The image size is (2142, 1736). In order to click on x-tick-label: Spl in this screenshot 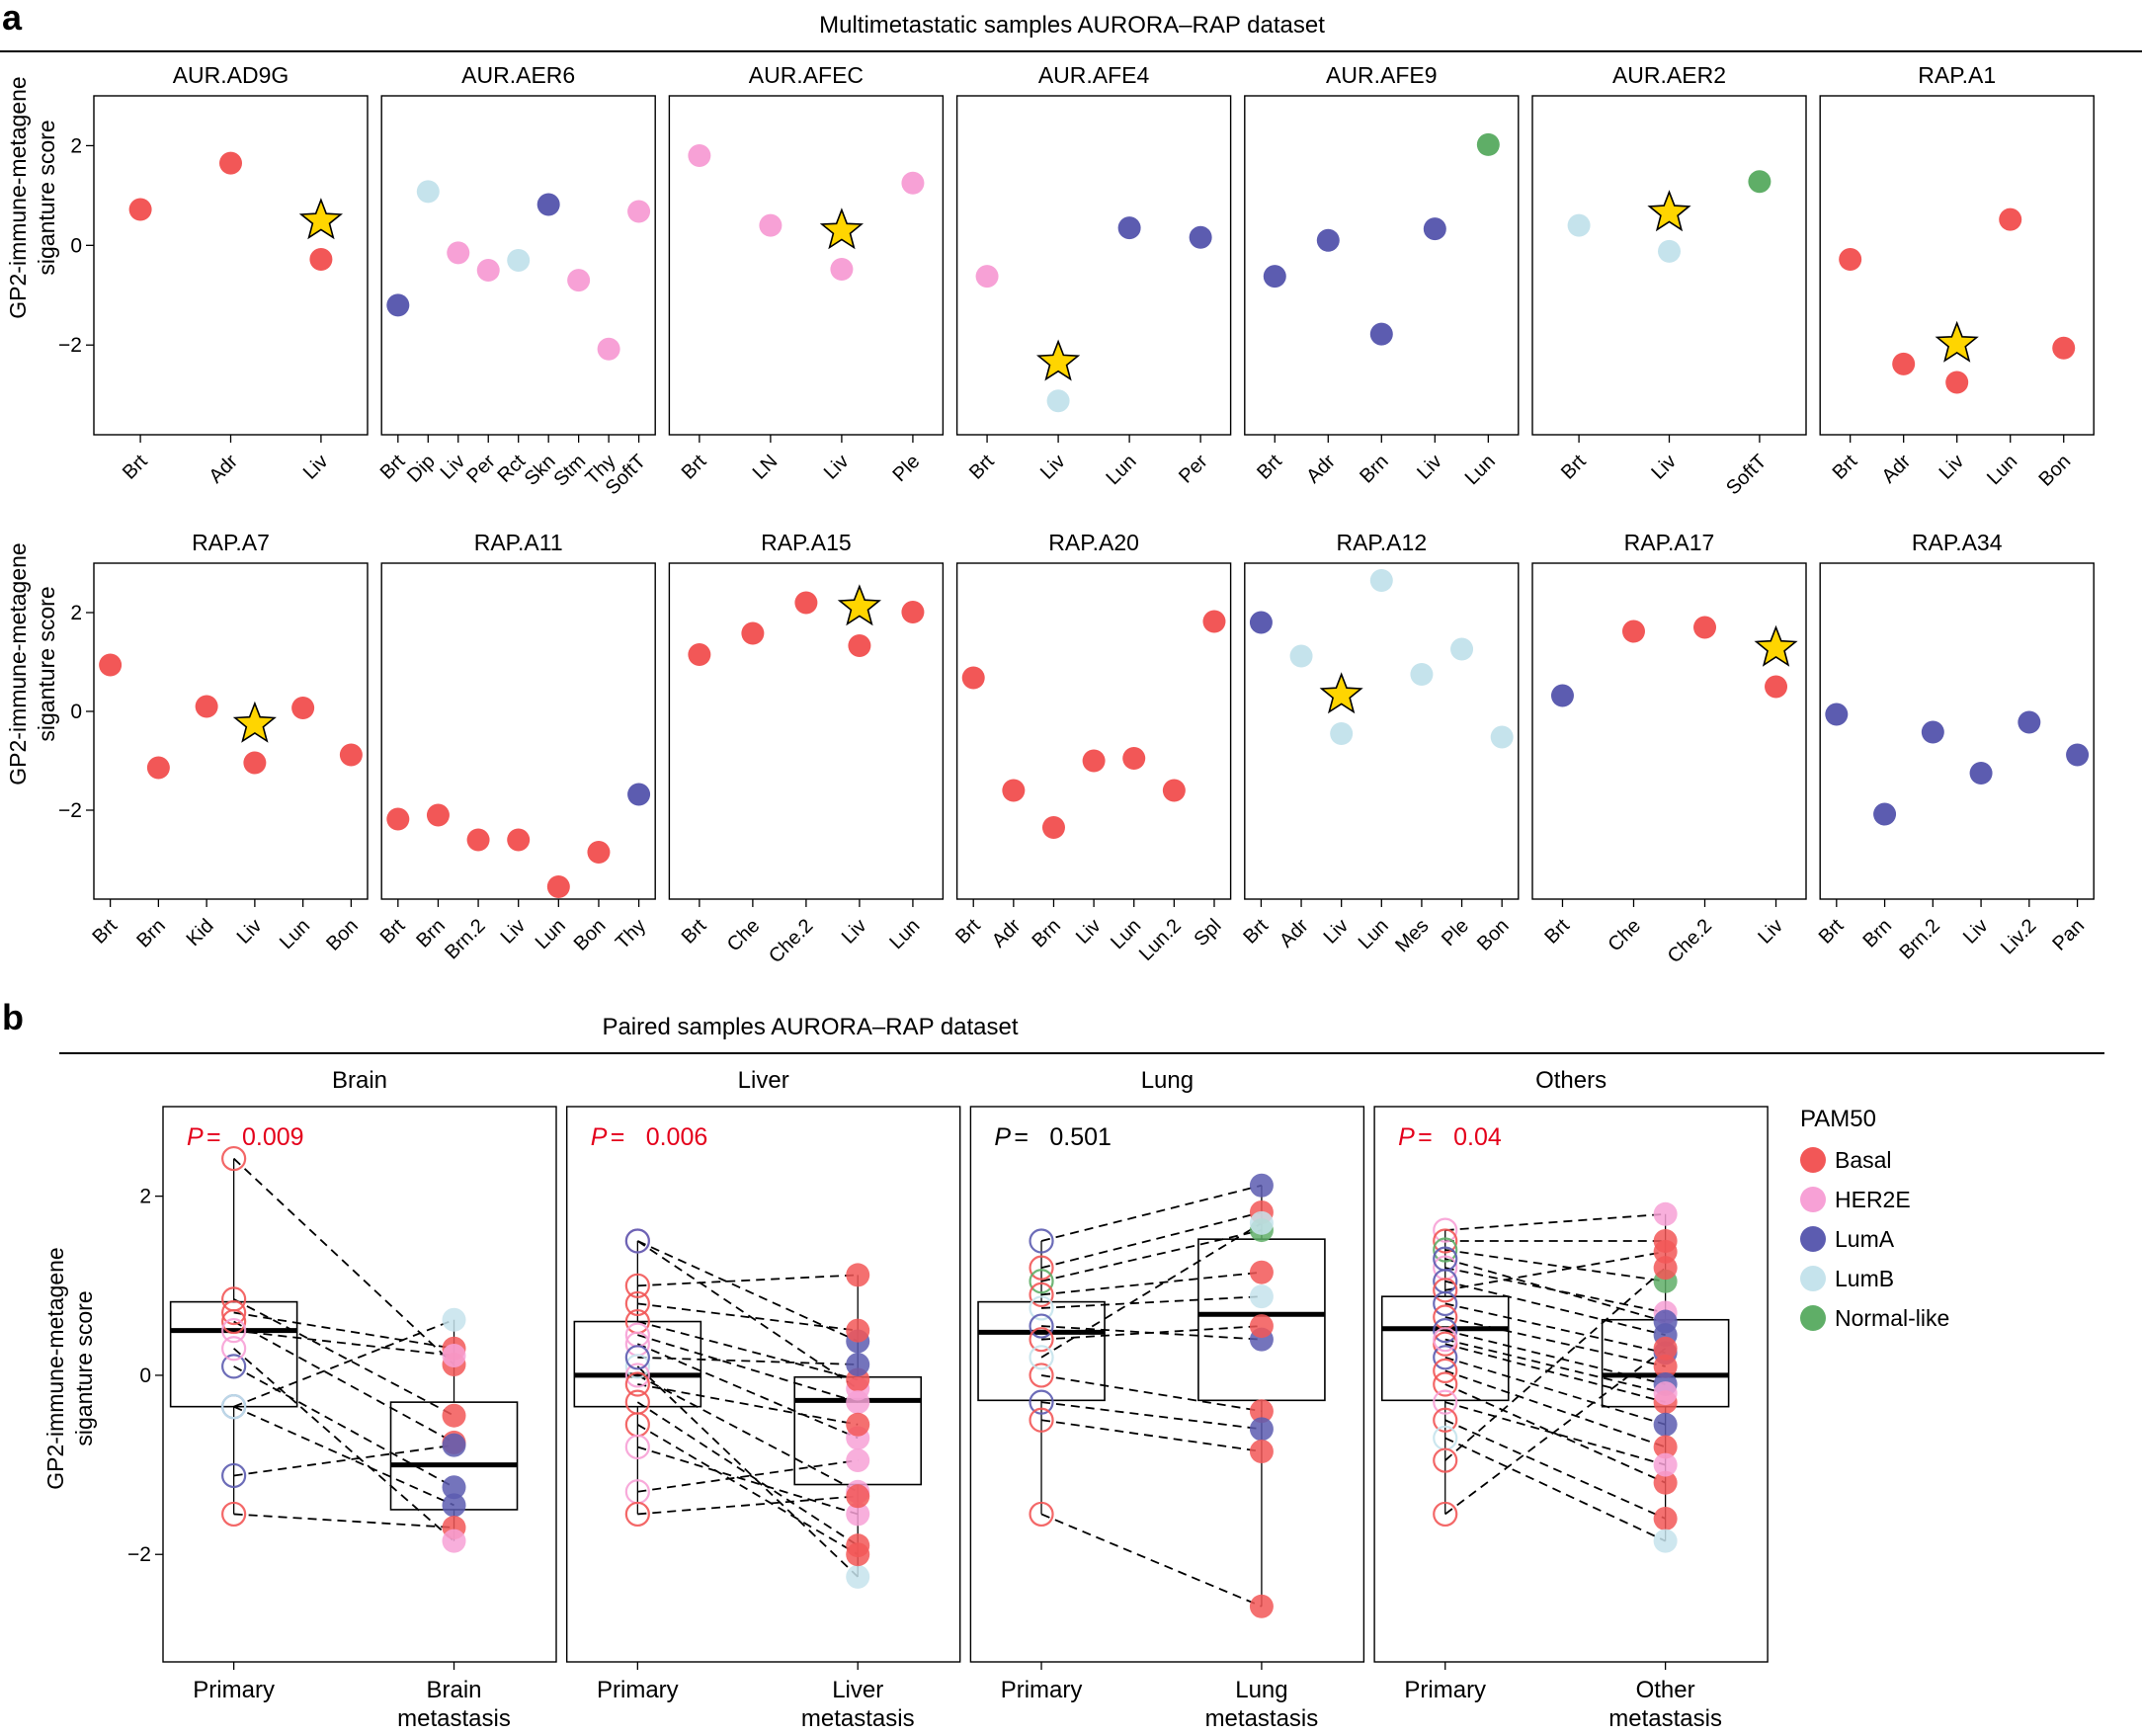, I will do `click(1208, 933)`.